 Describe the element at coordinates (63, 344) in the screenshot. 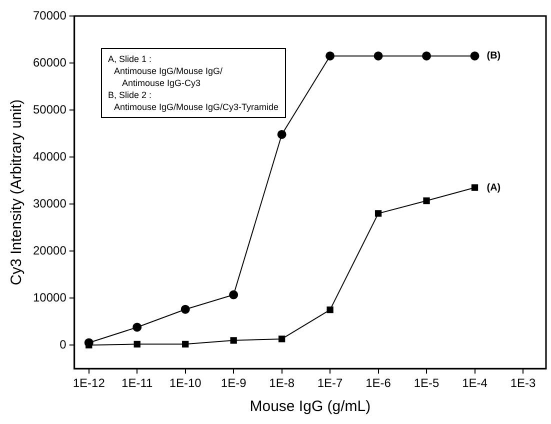

I see `y-tick-label: 0` at that location.